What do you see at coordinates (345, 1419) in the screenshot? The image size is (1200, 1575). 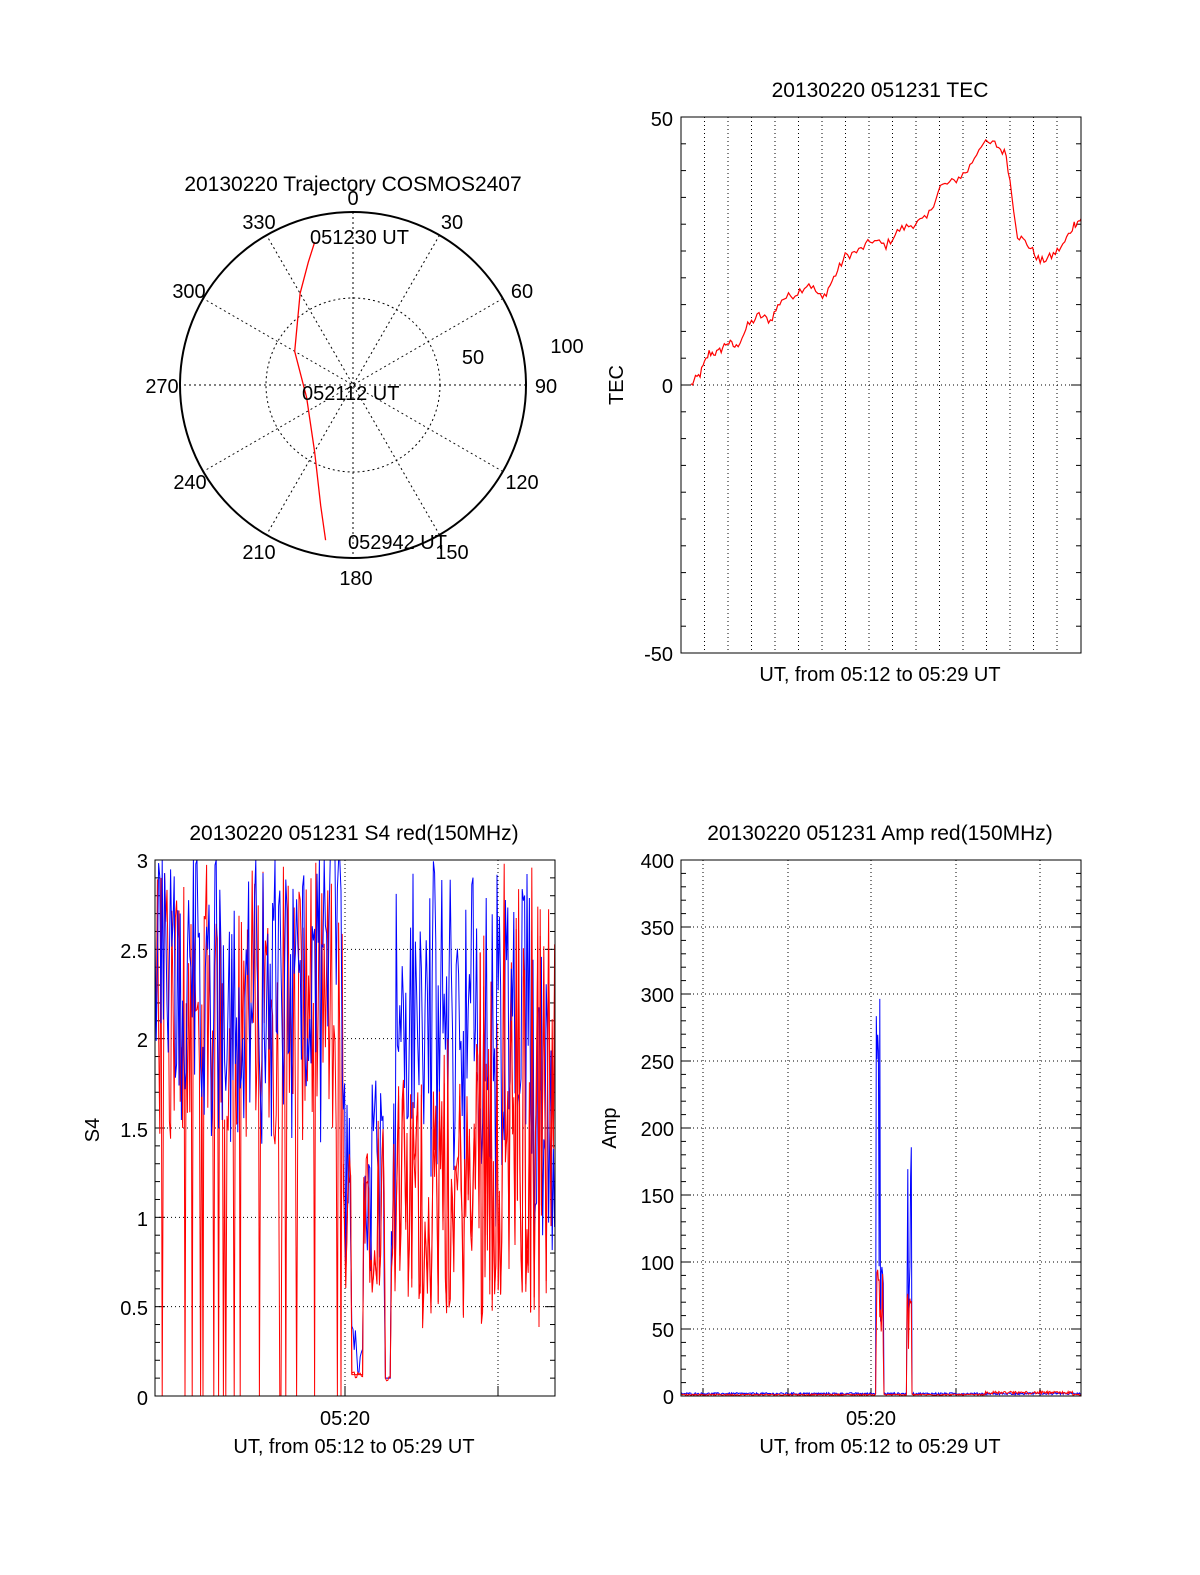 I see `s4-xtick-0520: 05:20` at bounding box center [345, 1419].